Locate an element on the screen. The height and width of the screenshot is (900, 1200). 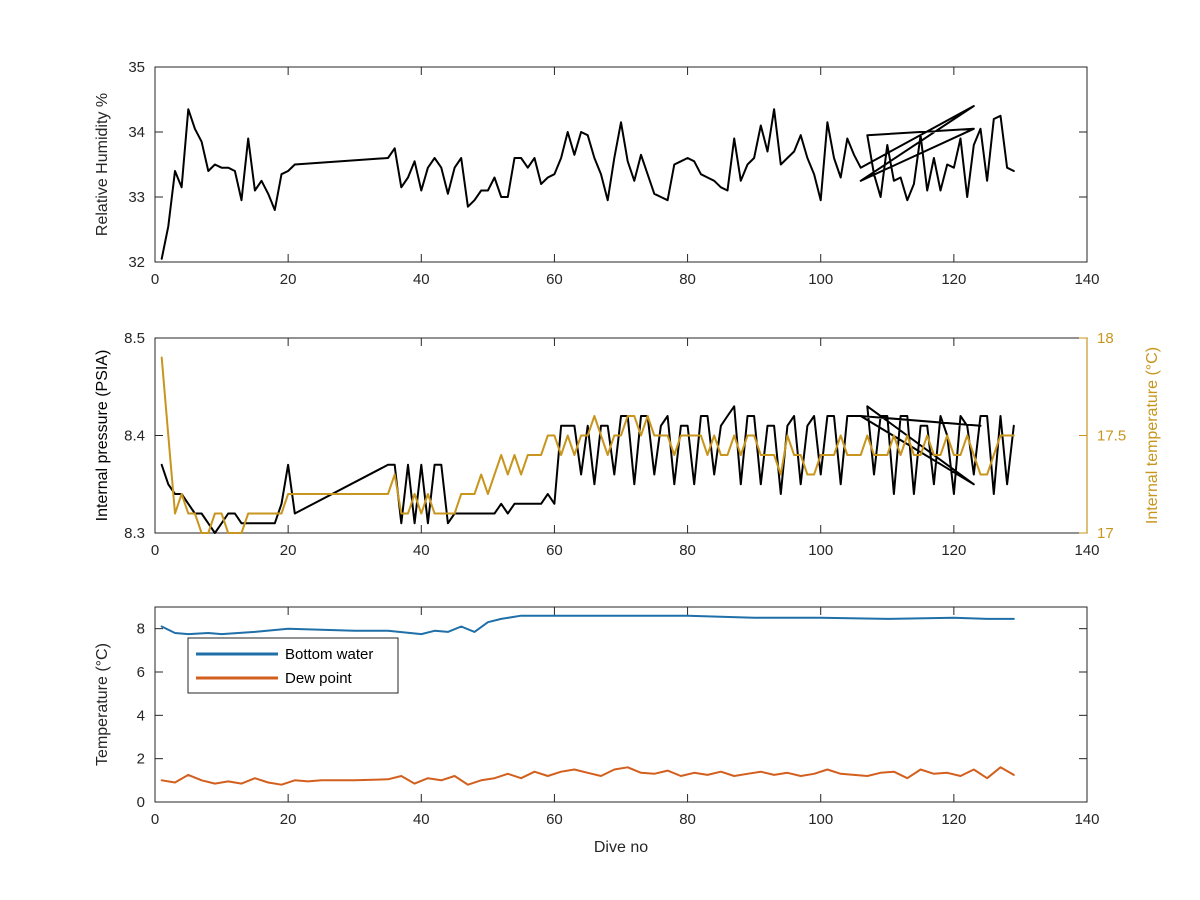
y-tick-label: 0 is located at coordinates (141, 802).